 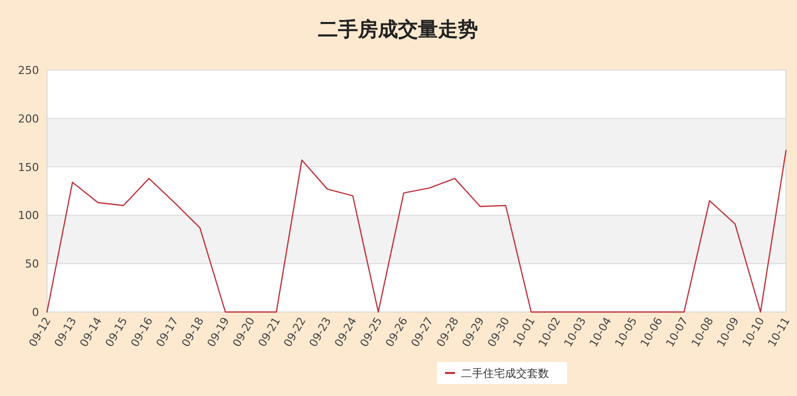 What do you see at coordinates (505, 373) in the screenshot?
I see `legend-label: 二手住宅成交套数` at bounding box center [505, 373].